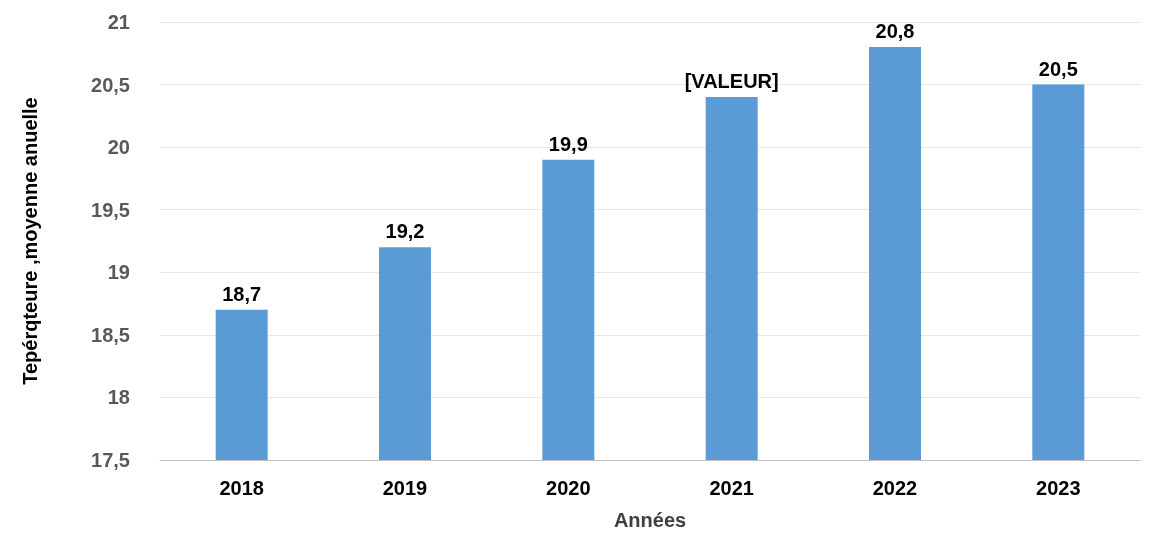  Describe the element at coordinates (895, 488) in the screenshot. I see `x-tick-label: 2022` at that location.